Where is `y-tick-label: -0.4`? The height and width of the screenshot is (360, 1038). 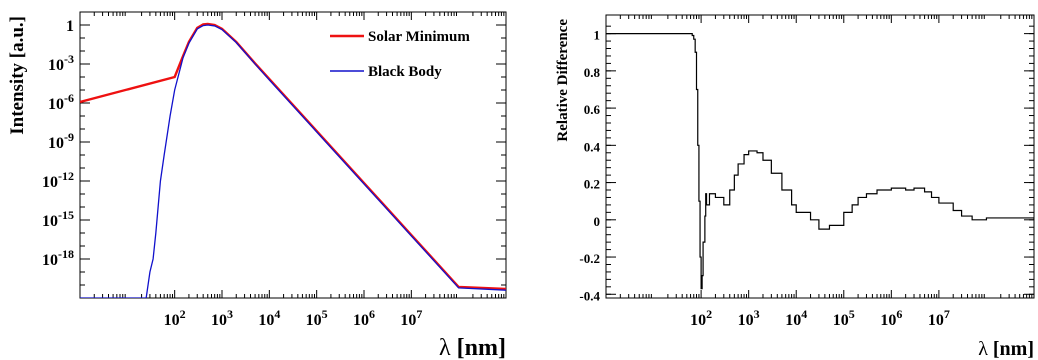
y-tick-label: -0.4 is located at coordinates (589, 295).